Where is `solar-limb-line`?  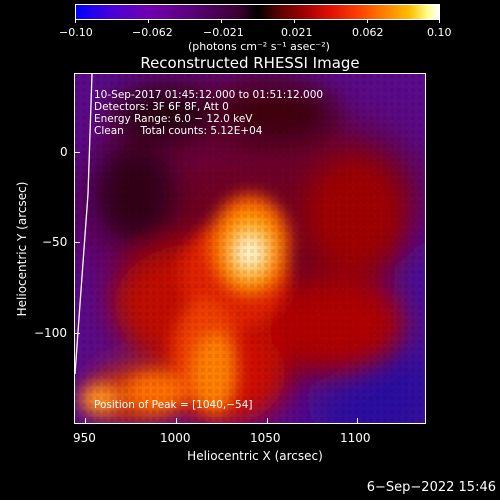
solar-limb-line is located at coordinates (84, 224).